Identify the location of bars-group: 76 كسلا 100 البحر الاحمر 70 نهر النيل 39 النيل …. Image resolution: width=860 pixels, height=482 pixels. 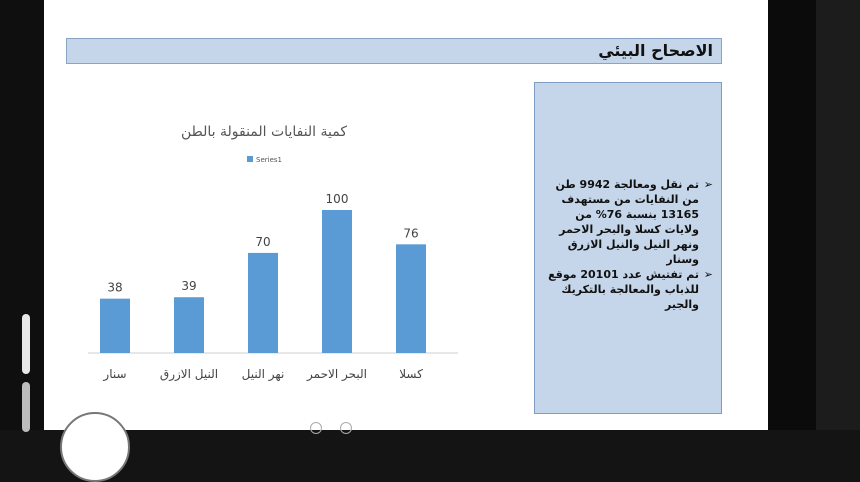
(263, 287).